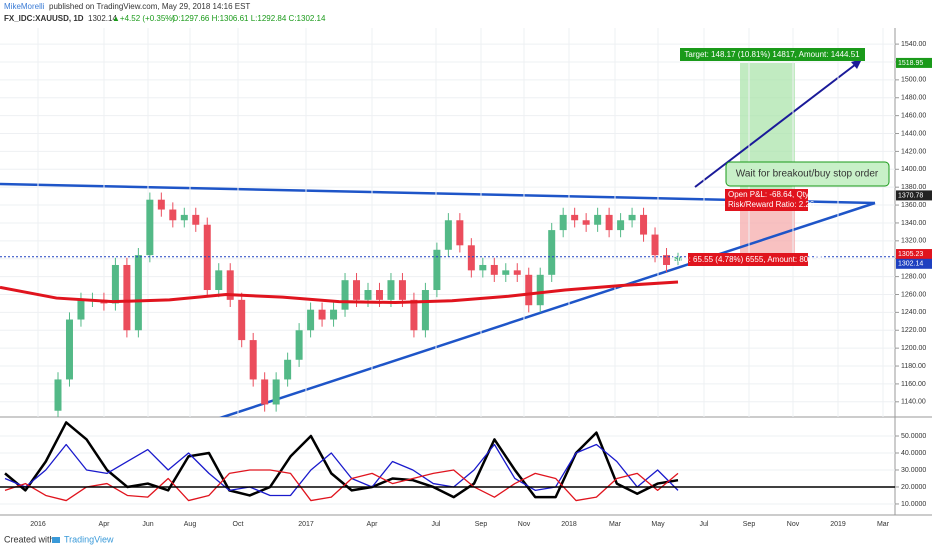 The image size is (932, 550). What do you see at coordinates (913, 348) in the screenshot?
I see `y-tick-label: 1200.00` at bounding box center [913, 348].